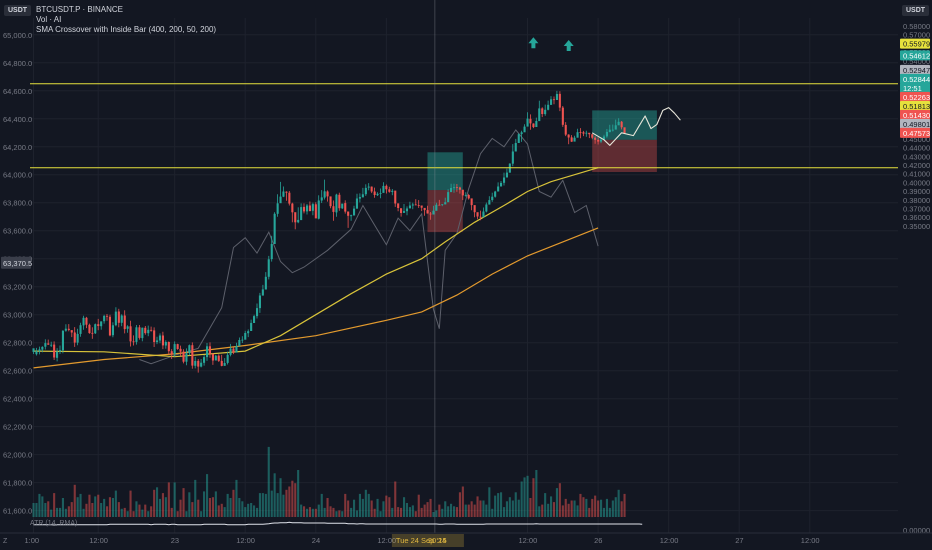 The image size is (932, 550). What do you see at coordinates (916, 156) in the screenshot?
I see `right-axis-tick-label: 0.43000` at bounding box center [916, 156].